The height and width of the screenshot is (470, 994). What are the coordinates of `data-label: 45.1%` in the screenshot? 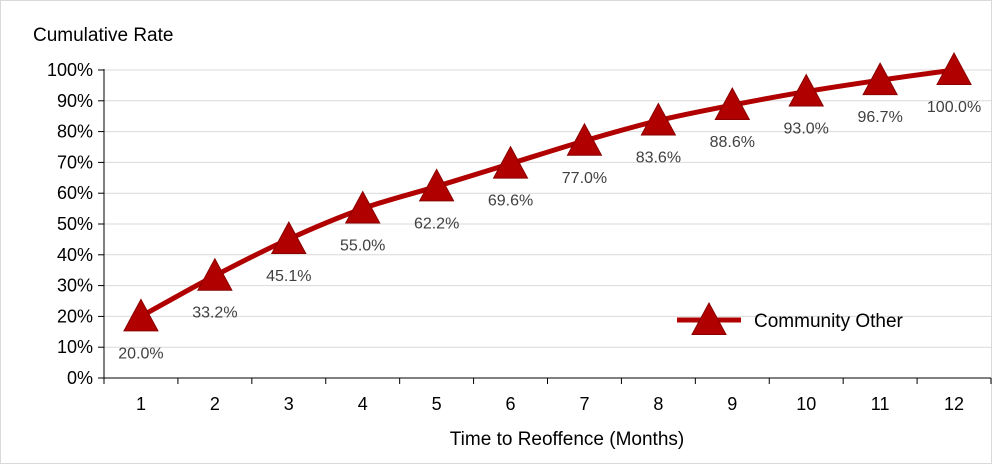 It's located at (288, 276).